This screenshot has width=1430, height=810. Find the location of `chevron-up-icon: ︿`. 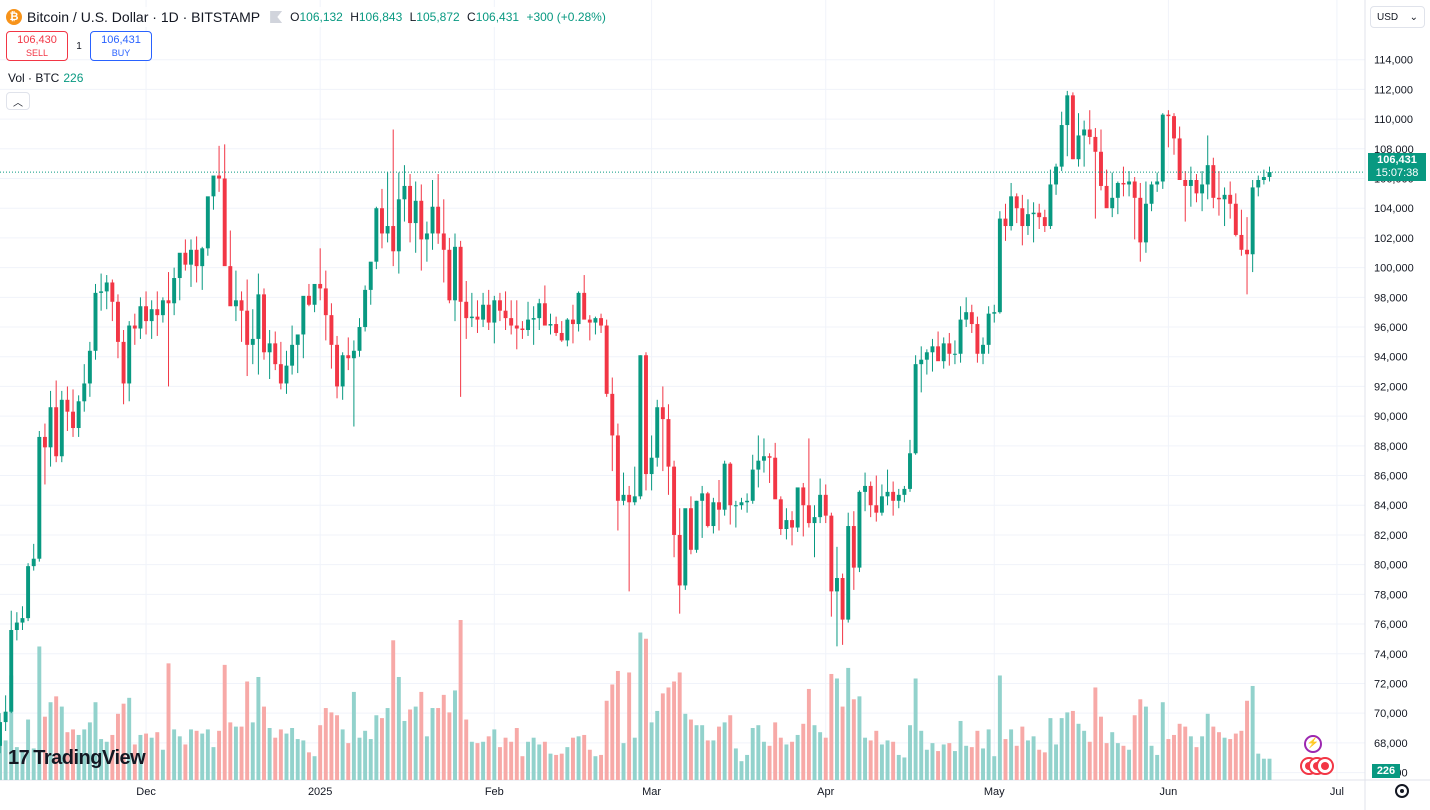

chevron-up-icon: ︿ is located at coordinates (18, 103).